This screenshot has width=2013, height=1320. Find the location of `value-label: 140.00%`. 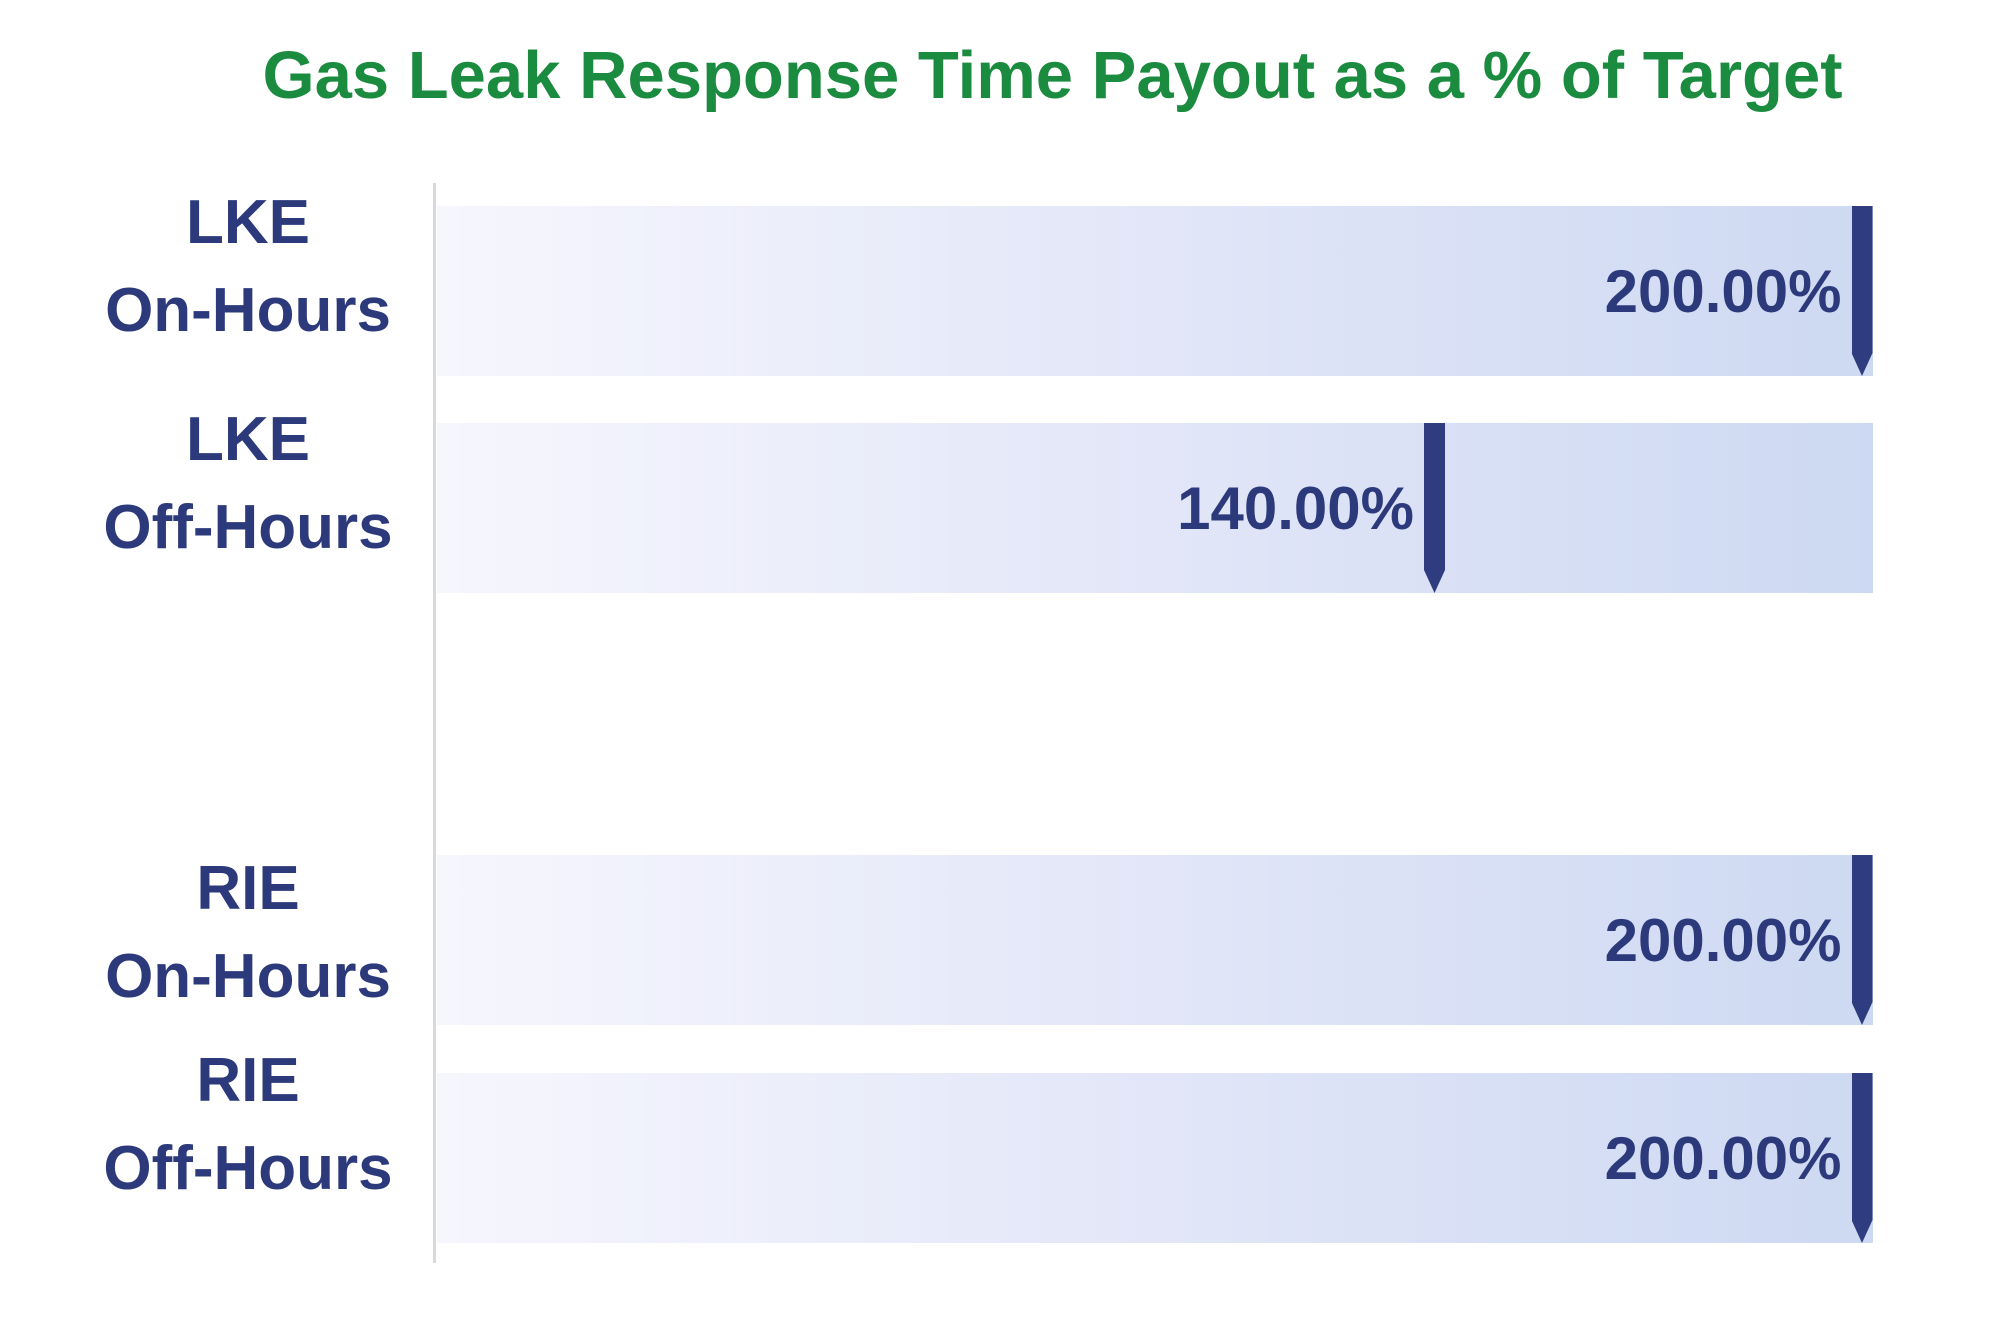

value-label: 140.00% is located at coordinates (1295, 508).